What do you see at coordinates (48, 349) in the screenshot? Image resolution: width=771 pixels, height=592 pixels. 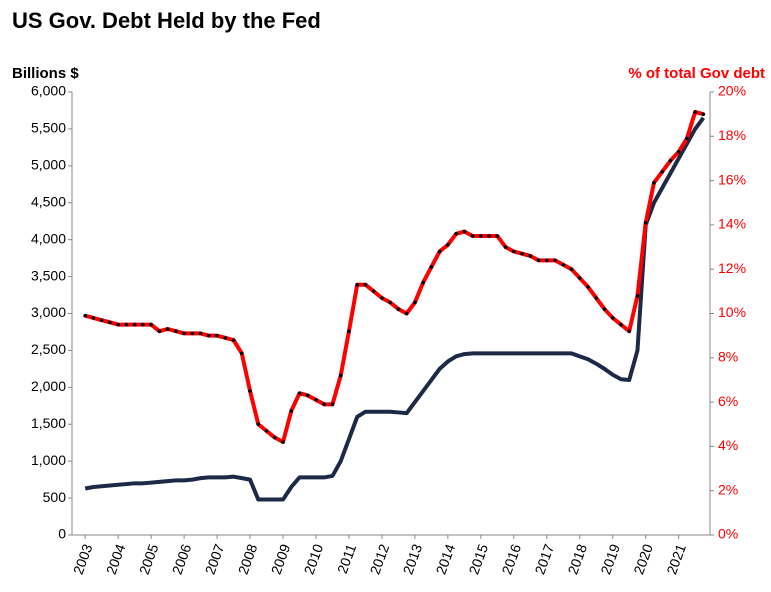 I see `y-tick-label: 2,500` at bounding box center [48, 349].